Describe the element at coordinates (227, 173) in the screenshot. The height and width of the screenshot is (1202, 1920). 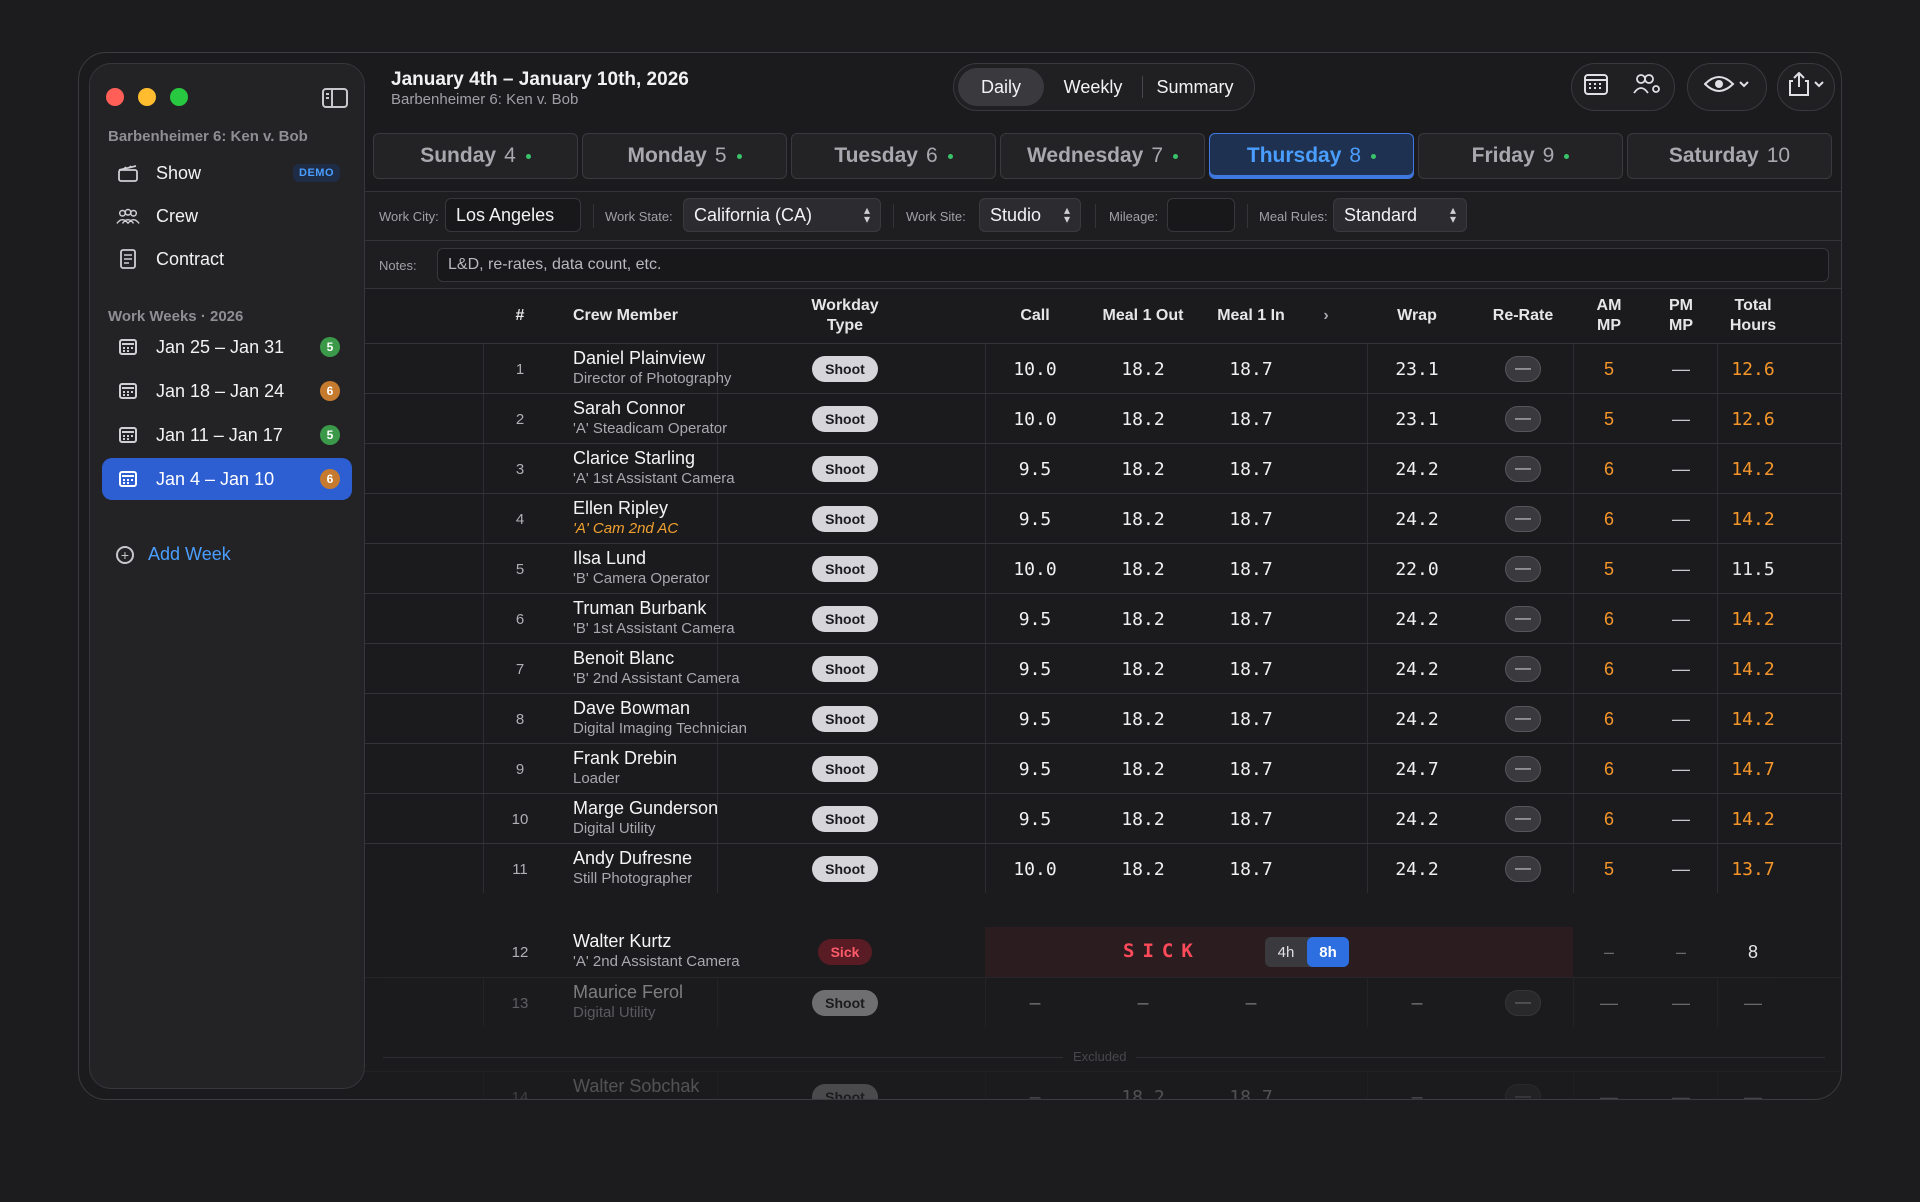
I see `sidebar-item-show: Show DEMO` at that location.